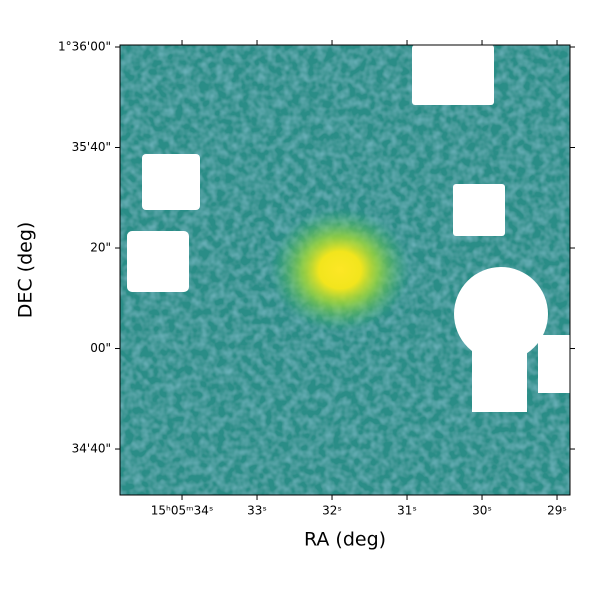  I want to click on y-tick-label: 20", so click(100, 248).